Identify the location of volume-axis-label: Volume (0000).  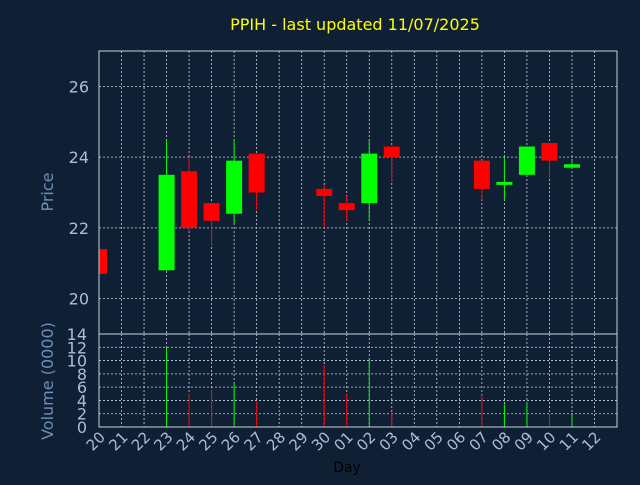
(47, 381).